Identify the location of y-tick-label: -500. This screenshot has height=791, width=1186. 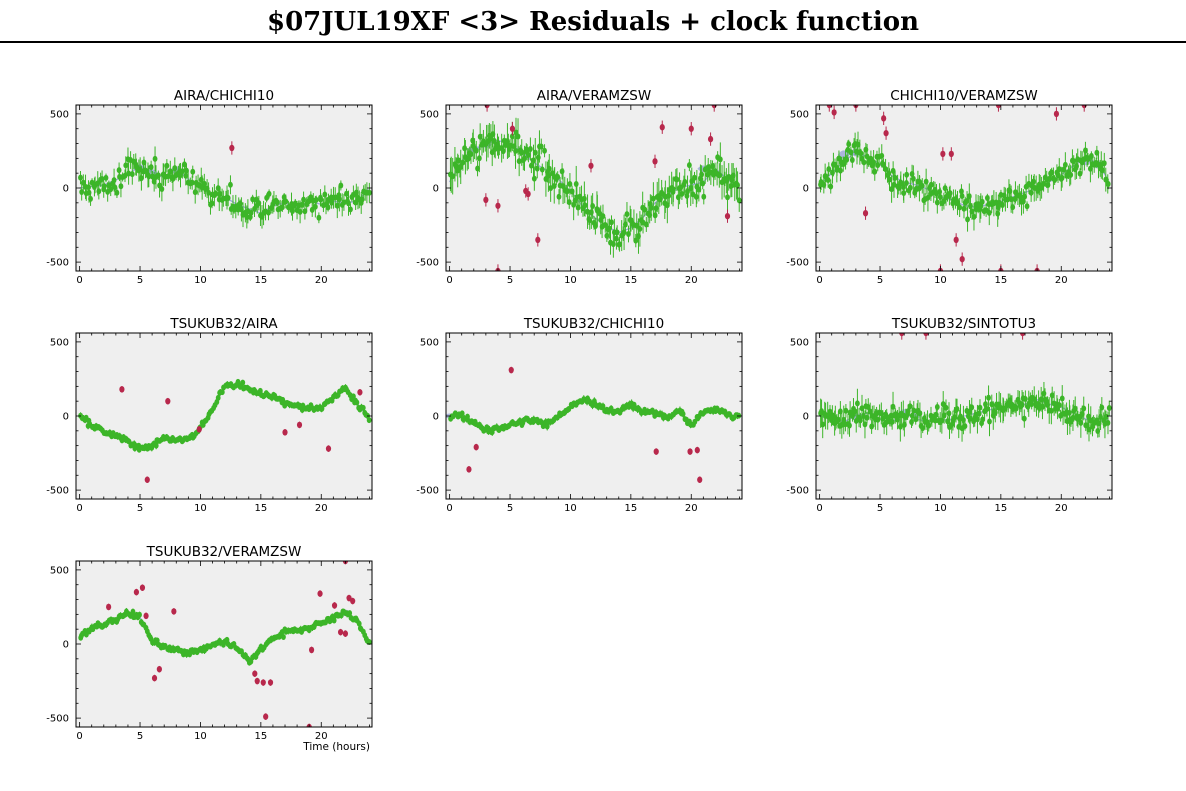
(797, 491).